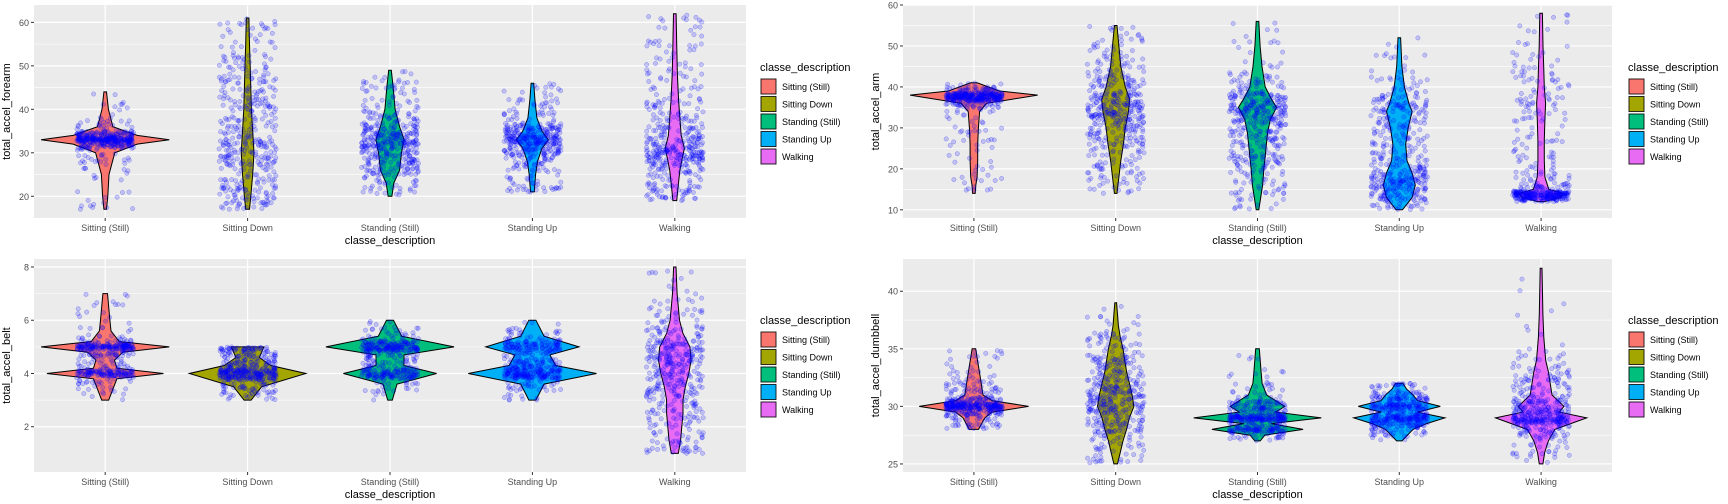  Describe the element at coordinates (390, 495) in the screenshot. I see `x-axis-title: classe_description` at that location.